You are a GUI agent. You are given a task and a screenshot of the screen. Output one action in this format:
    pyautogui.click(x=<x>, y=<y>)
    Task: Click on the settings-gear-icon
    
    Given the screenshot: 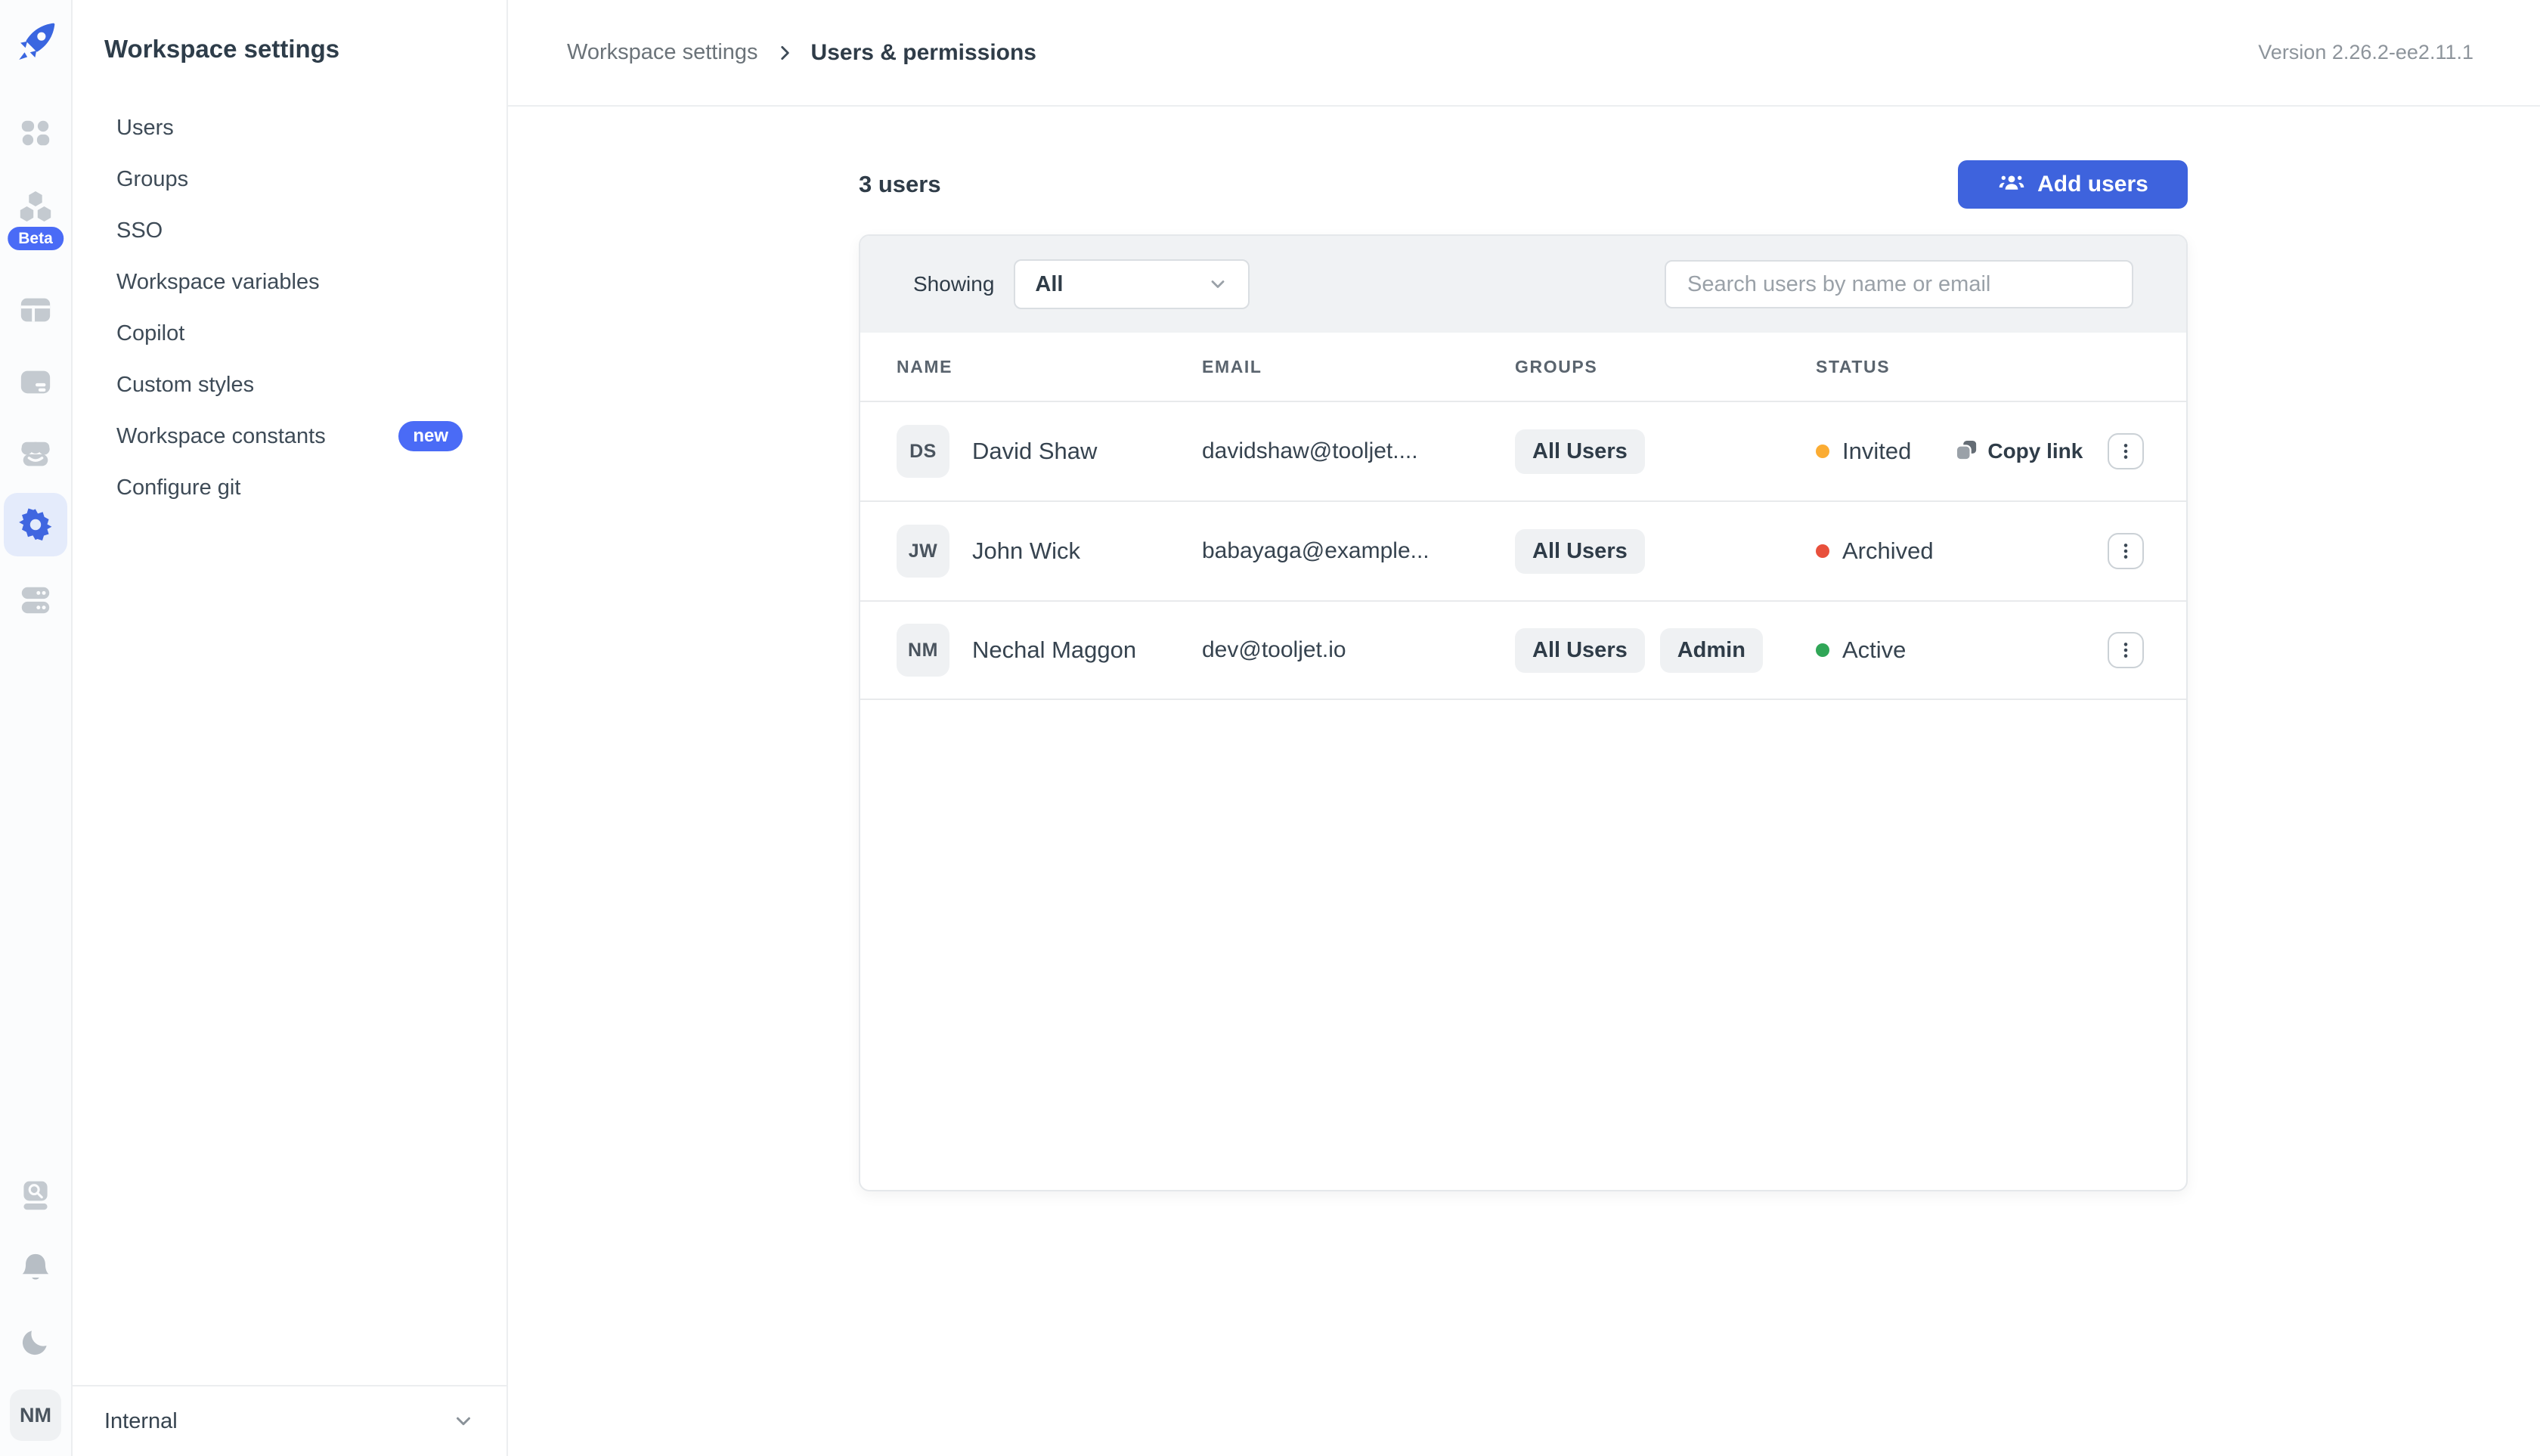 What is the action you would take?
    pyautogui.click(x=35, y=524)
    